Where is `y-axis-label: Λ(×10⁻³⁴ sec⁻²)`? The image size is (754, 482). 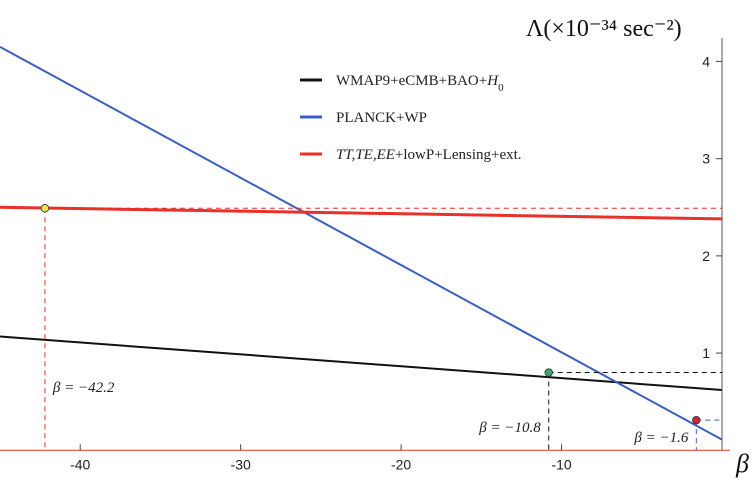
y-axis-label: Λ(×10⁻³⁴ sec⁻²) is located at coordinates (604, 29).